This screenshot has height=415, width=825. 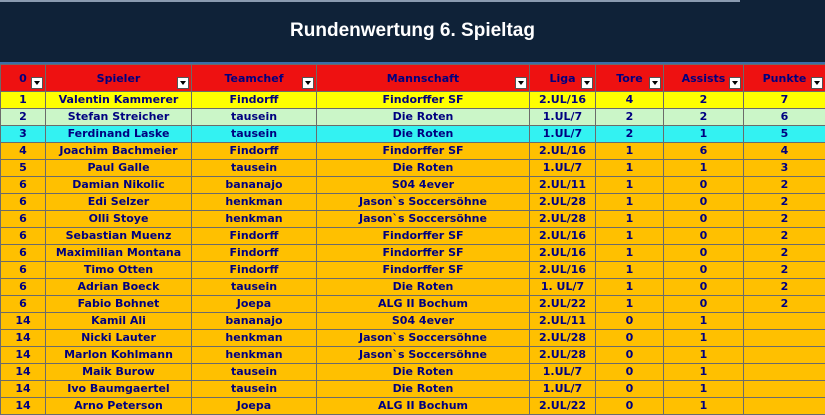 I want to click on cell-spieler: Adrian Boeck, so click(x=118, y=287).